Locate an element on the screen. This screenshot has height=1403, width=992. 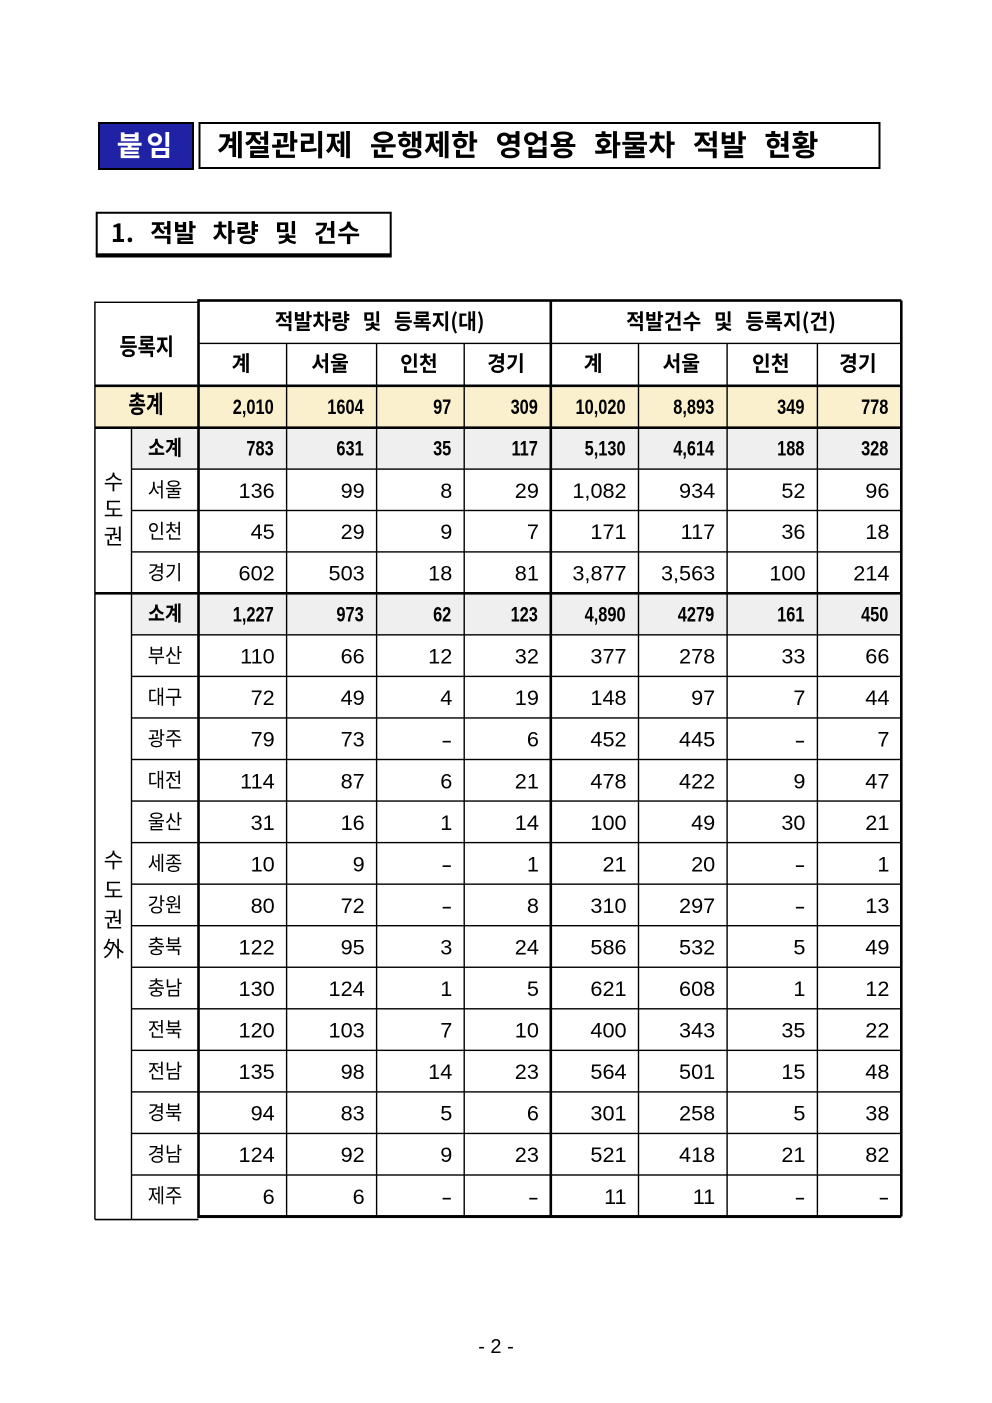
svg-text: 136 is located at coordinates (257, 491).